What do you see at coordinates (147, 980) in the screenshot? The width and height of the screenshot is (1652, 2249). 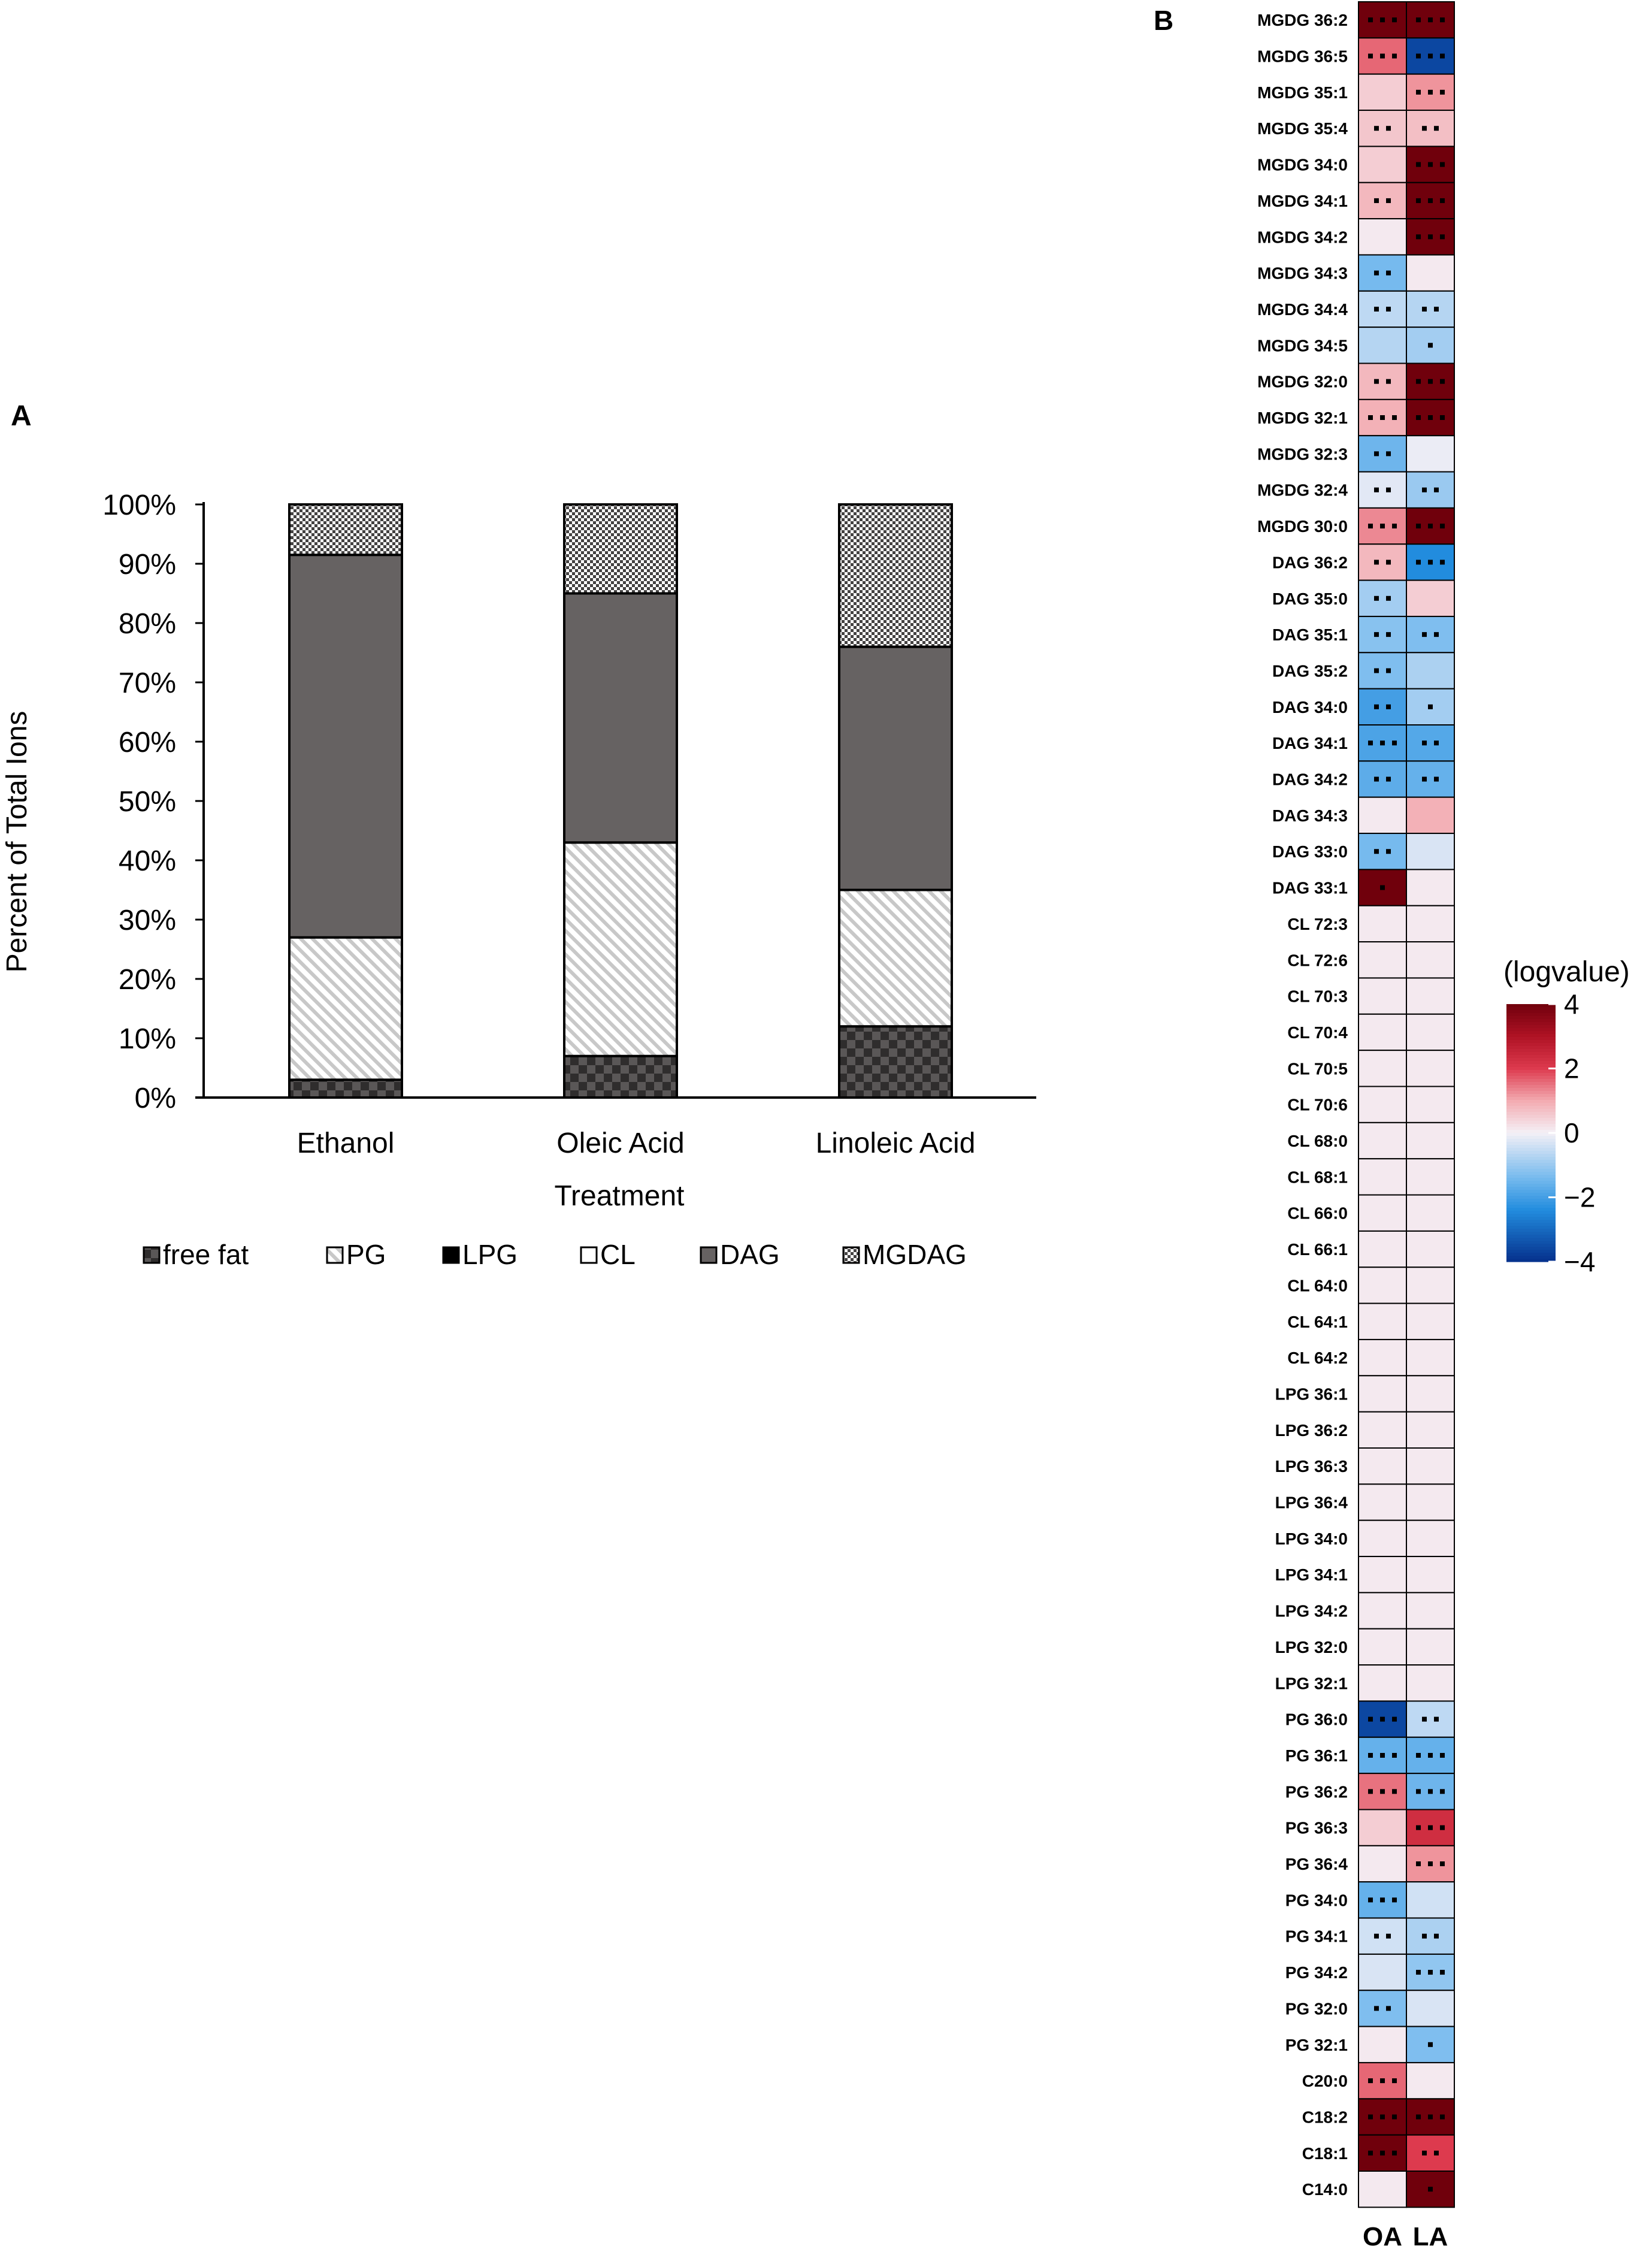 I see `y-tick-label: 20%` at bounding box center [147, 980].